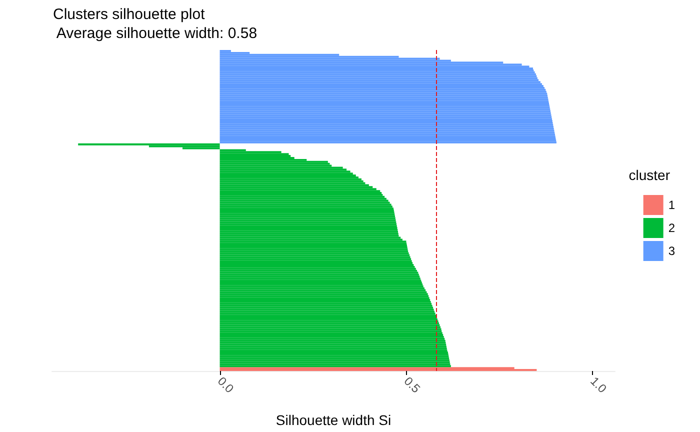 The image size is (700, 432). I want to click on legend-label: 3, so click(672, 251).